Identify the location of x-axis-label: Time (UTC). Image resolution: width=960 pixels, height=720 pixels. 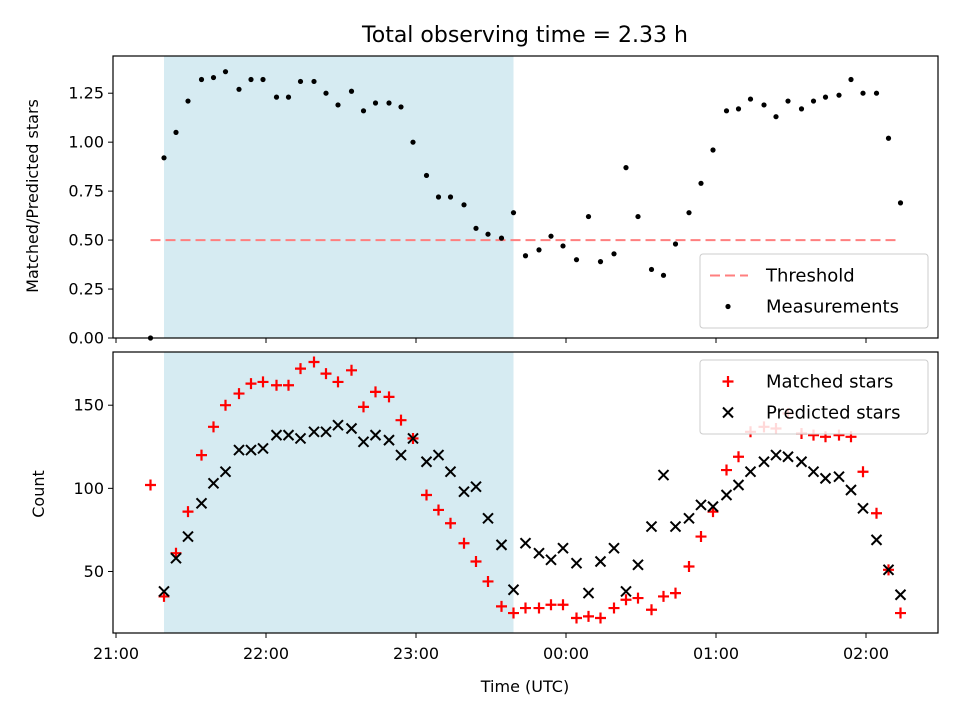
(524, 686).